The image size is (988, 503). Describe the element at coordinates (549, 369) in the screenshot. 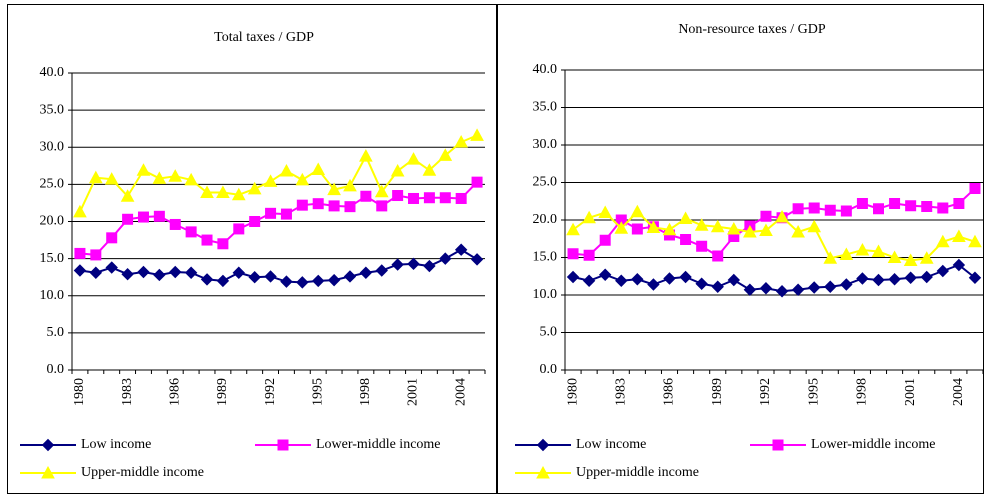

I see `y-tick-label: 0.0` at that location.